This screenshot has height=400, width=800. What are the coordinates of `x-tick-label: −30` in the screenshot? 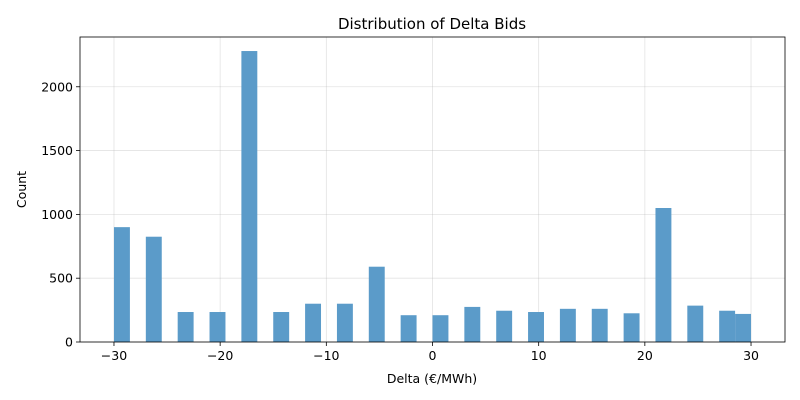 It's located at (114, 355).